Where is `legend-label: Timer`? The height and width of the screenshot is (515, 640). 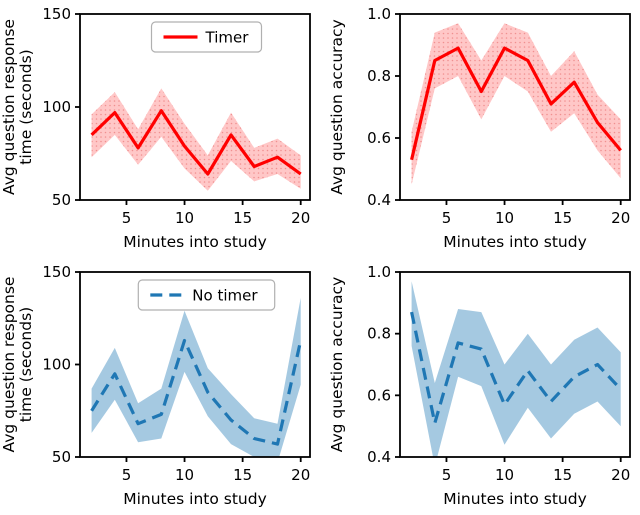 legend-label: Timer is located at coordinates (227, 38).